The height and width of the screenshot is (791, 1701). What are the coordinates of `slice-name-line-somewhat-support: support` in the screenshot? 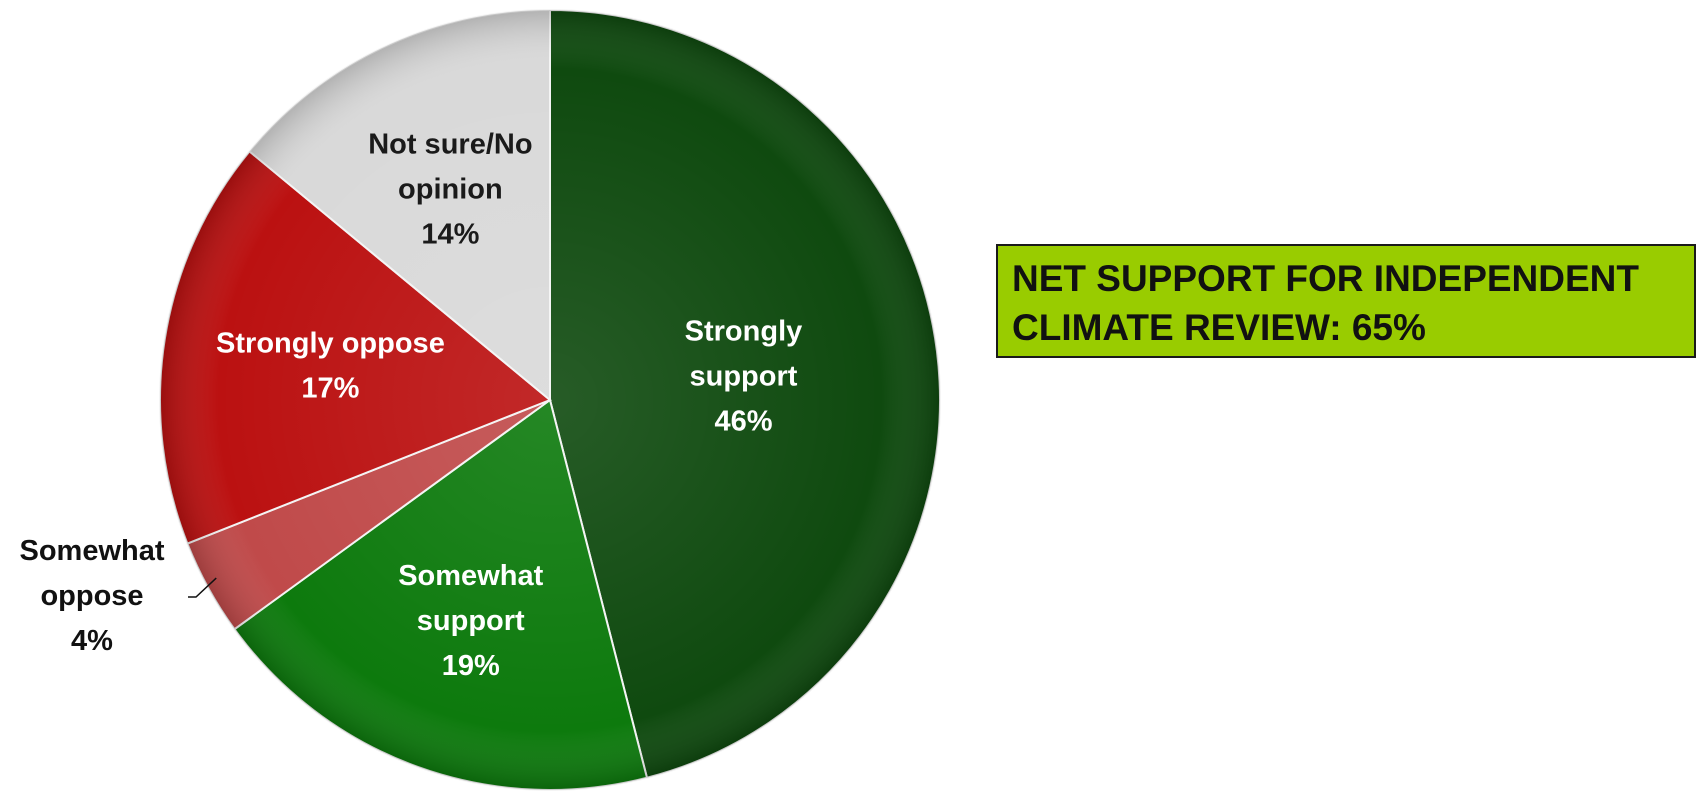 It's located at (471, 621).